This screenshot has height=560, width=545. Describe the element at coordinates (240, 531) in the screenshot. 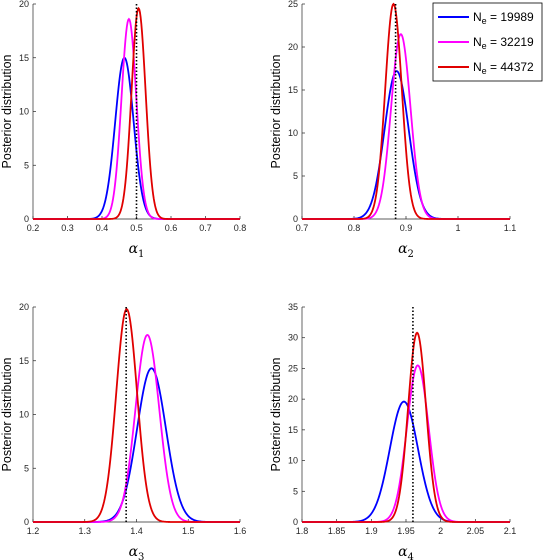

I see `x-tick-label: 1.6` at that location.